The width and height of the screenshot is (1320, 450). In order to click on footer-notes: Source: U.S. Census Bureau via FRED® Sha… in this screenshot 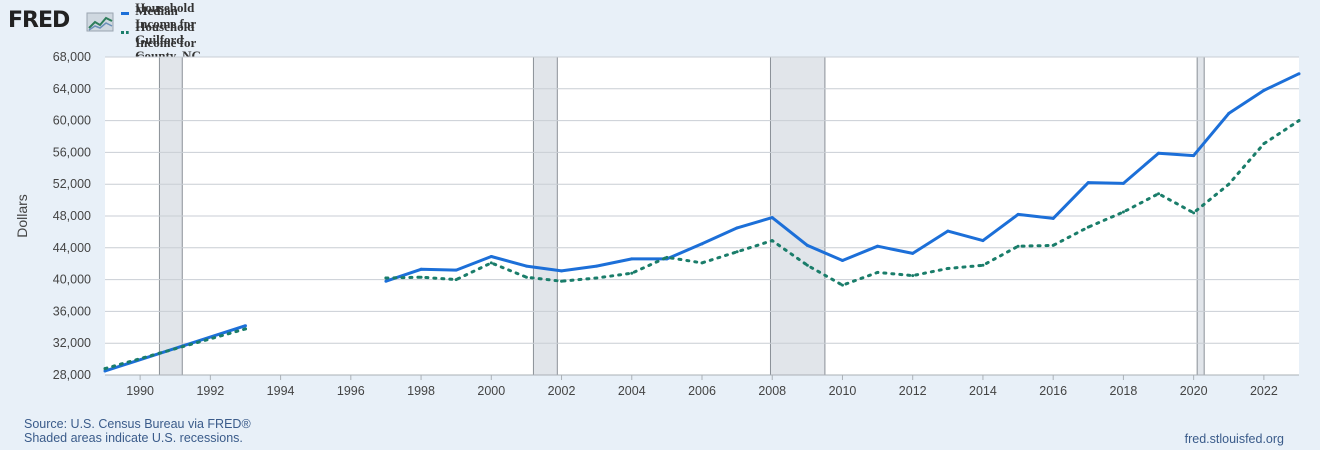, I will do `click(137, 431)`.